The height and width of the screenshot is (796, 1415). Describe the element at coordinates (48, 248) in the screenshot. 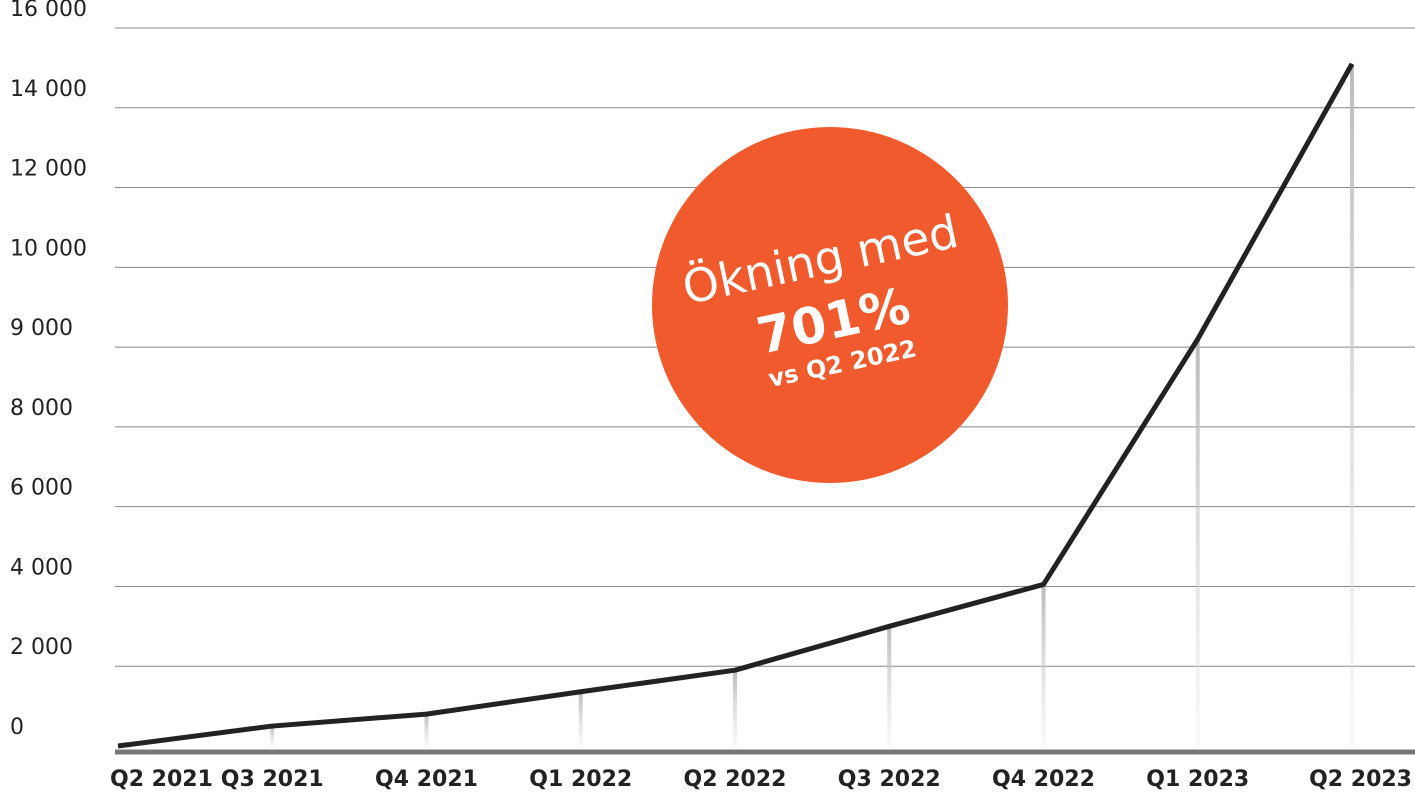

I see `y-tick-label: 10 000` at that location.